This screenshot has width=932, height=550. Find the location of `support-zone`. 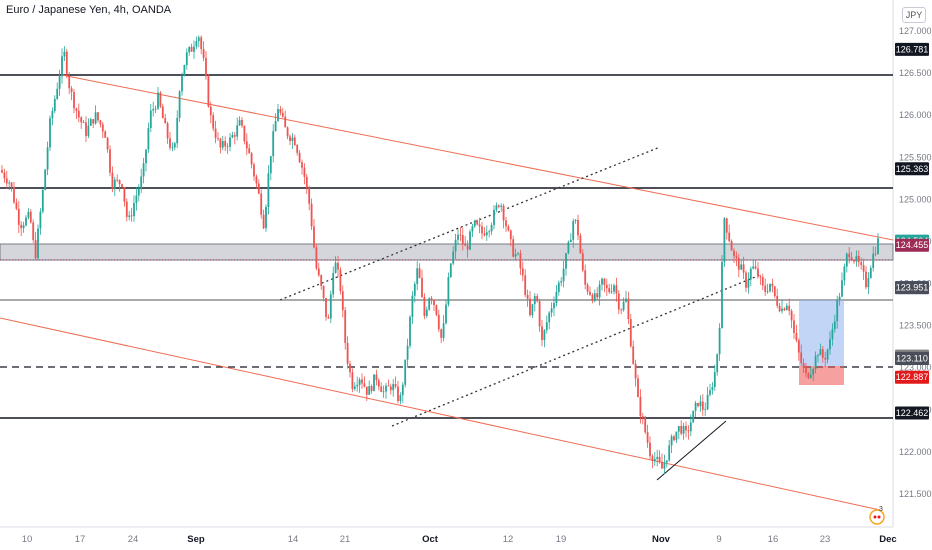

support-zone is located at coordinates (447, 252).